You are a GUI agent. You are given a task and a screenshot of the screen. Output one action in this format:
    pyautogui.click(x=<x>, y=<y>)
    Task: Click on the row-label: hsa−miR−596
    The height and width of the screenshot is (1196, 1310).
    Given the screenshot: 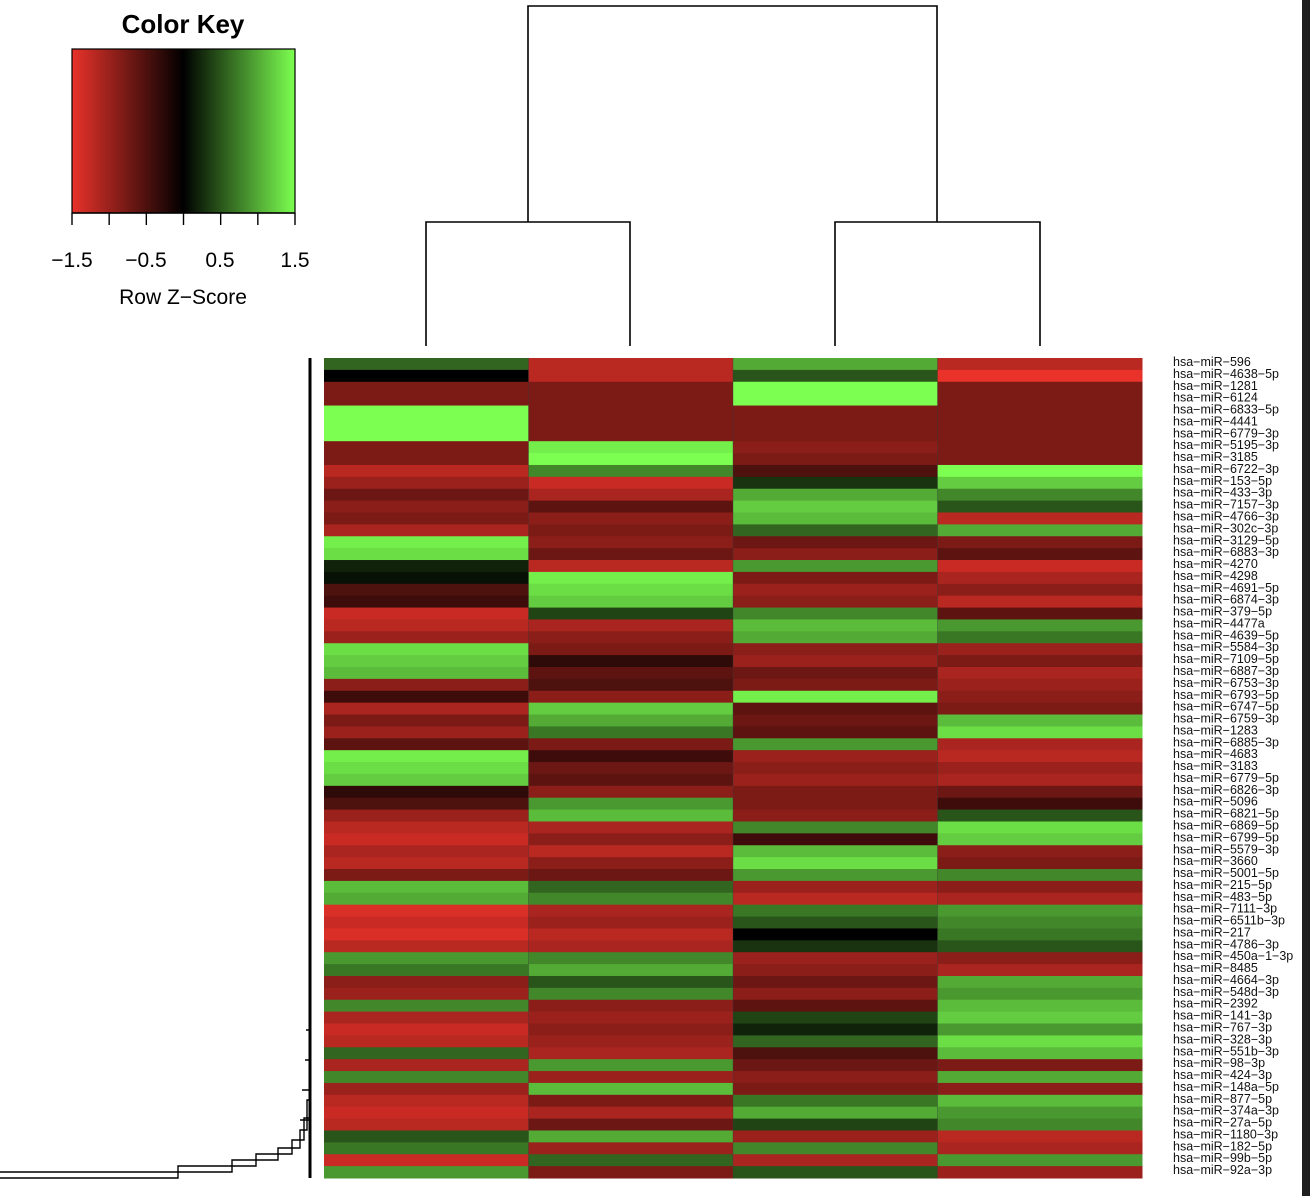 What is the action you would take?
    pyautogui.click(x=1212, y=362)
    